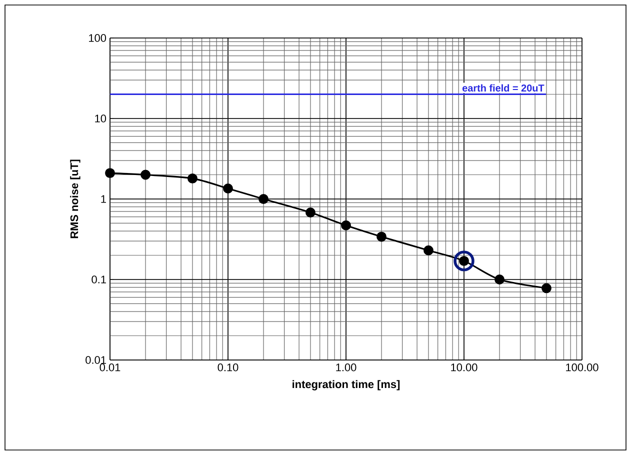 This screenshot has width=631, height=455. Describe the element at coordinates (96, 360) in the screenshot. I see `y-tick-label: 0.01` at that location.